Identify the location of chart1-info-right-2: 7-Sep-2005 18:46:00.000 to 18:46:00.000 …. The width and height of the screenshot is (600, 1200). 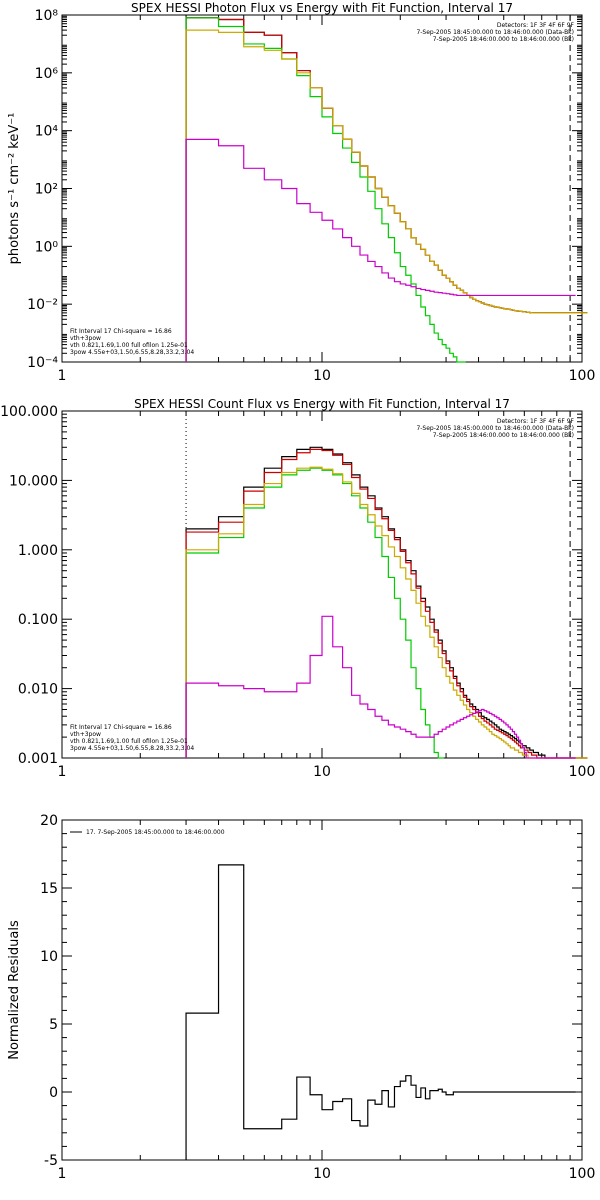
(503, 435).